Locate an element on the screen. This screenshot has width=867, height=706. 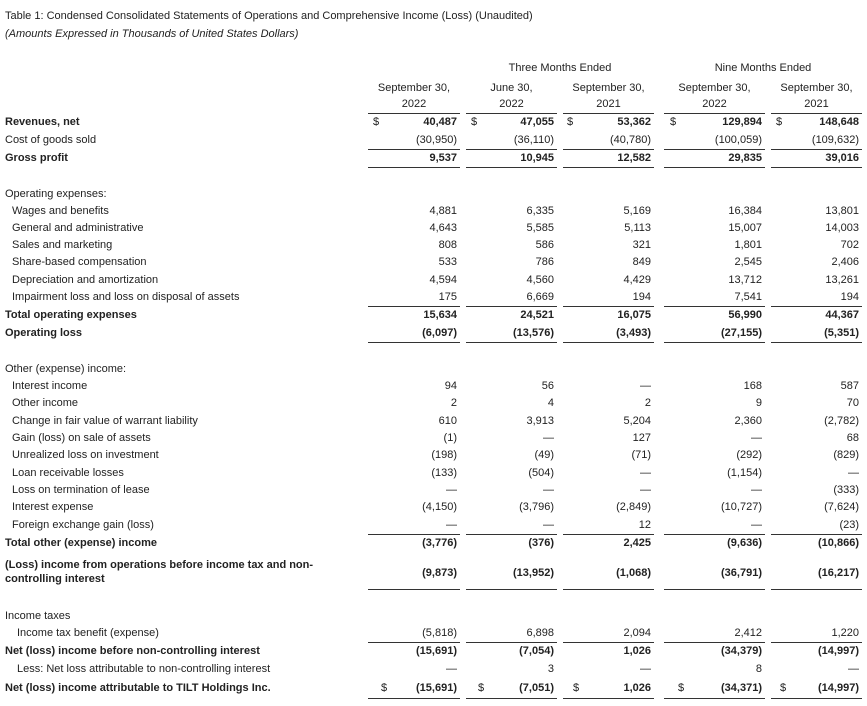
cell-value: 44,367 is located at coordinates (842, 315).